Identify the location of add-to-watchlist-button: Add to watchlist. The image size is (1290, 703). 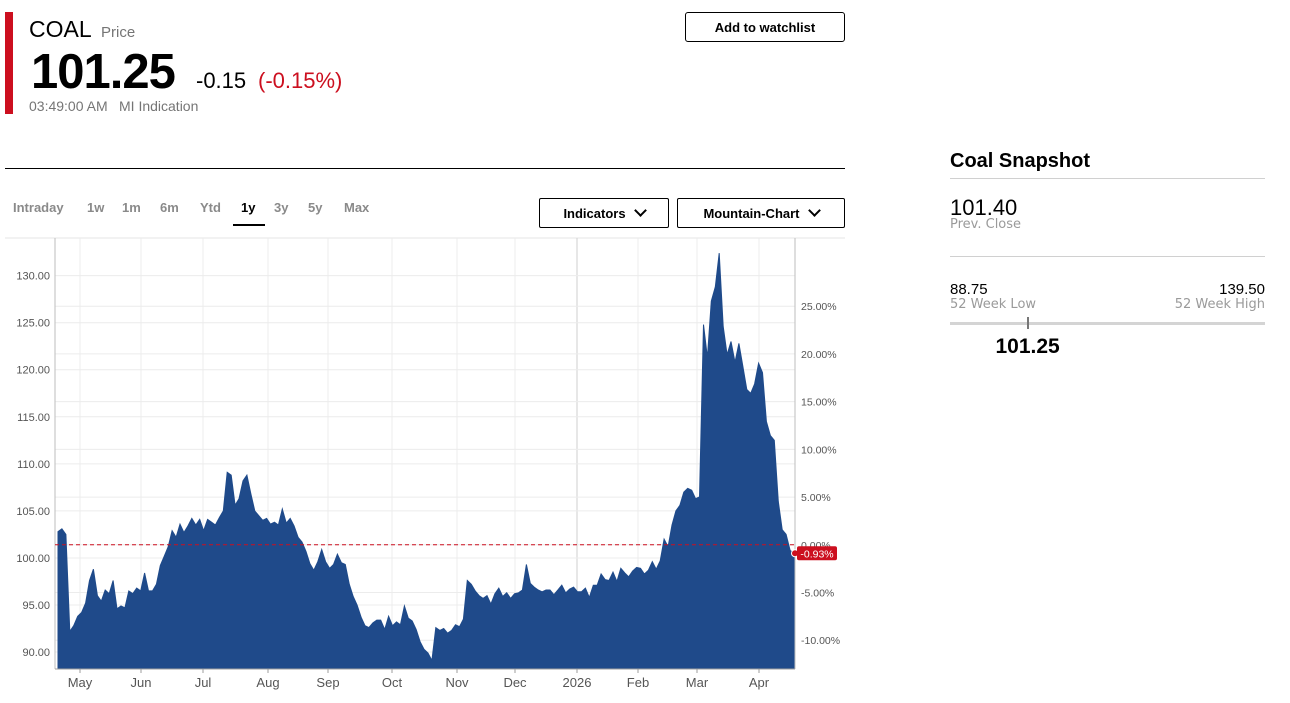
(765, 27).